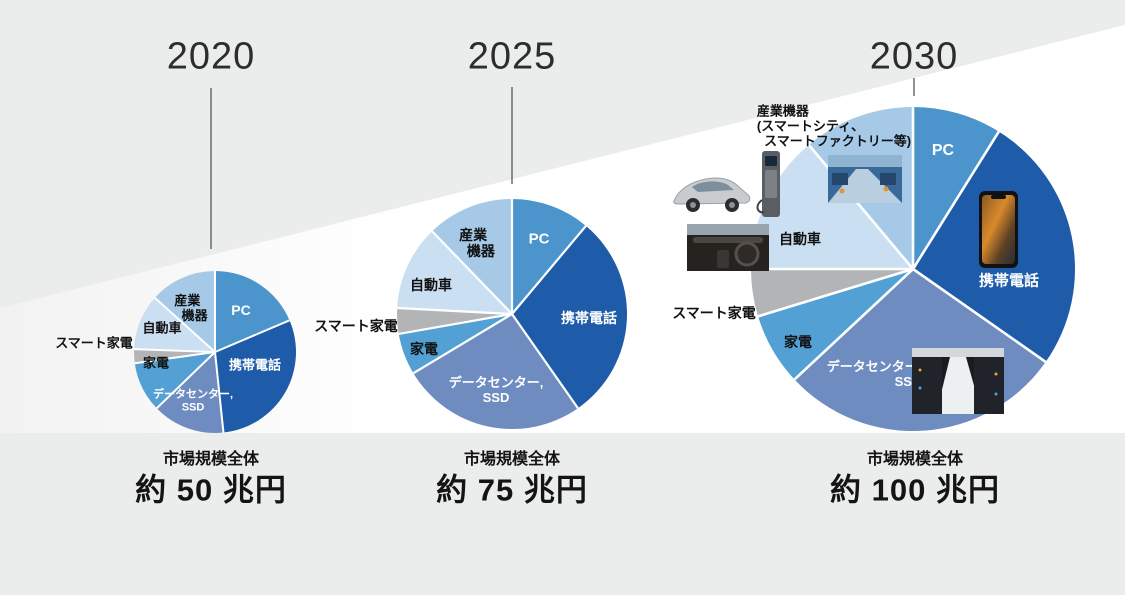  I want to click on slice-label-datacenter-2025: データセンター, SSD, so click(496, 390).